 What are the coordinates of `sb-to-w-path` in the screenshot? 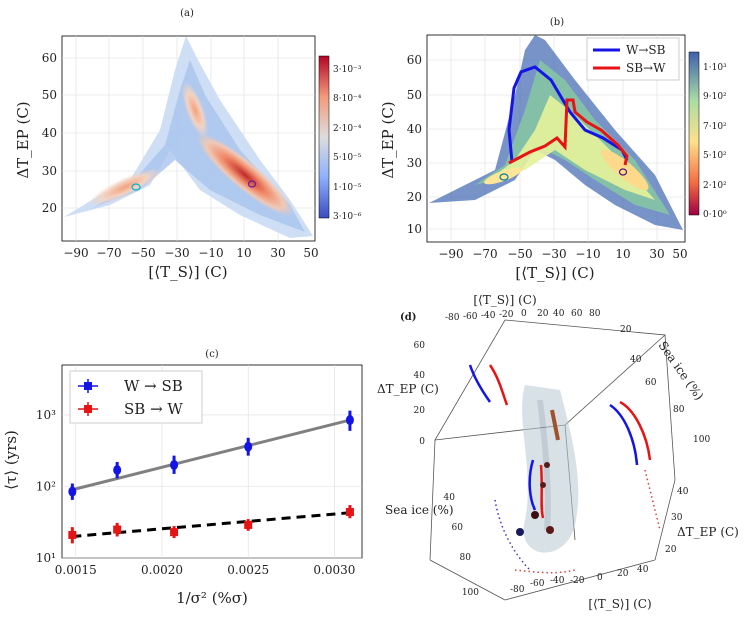 It's located at (568, 132).